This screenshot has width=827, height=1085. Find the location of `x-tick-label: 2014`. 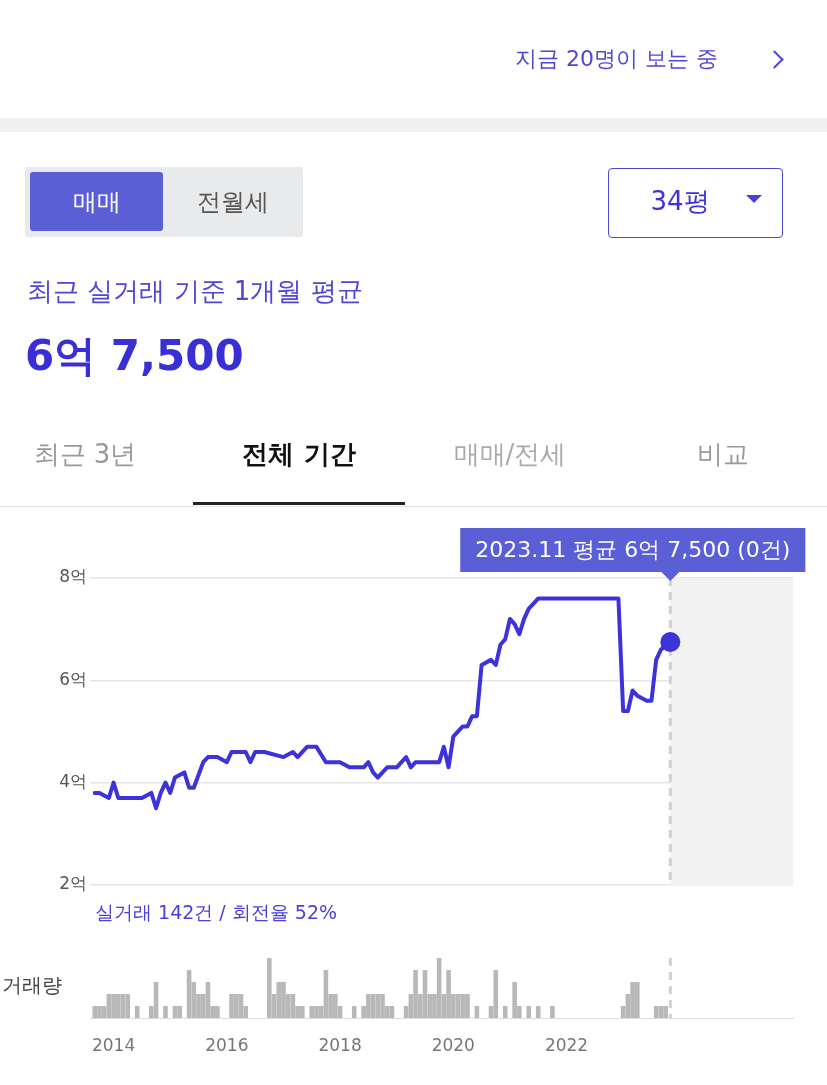

x-tick-label: 2014 is located at coordinates (113, 1044).